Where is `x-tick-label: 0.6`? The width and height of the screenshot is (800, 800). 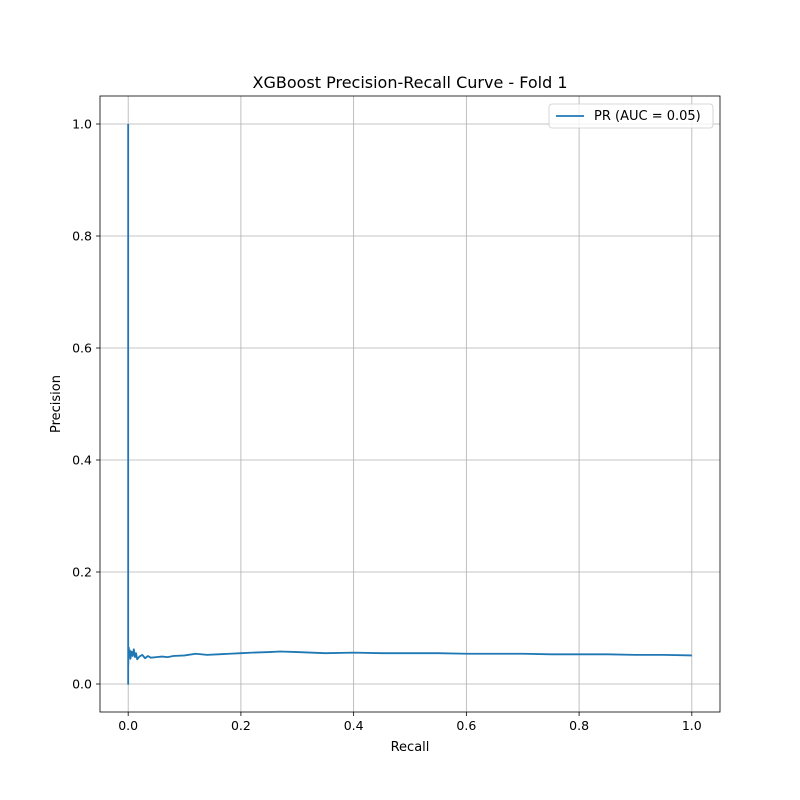
x-tick-label: 0.6 is located at coordinates (466, 725).